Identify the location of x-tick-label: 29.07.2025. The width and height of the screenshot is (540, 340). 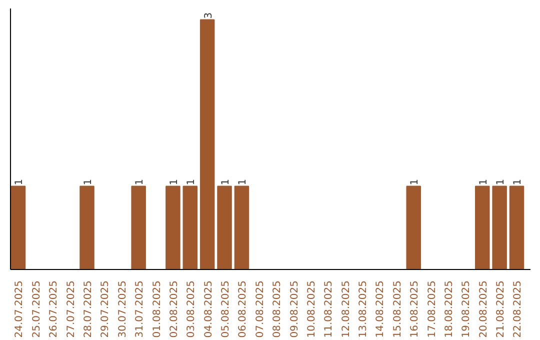
(106, 309).